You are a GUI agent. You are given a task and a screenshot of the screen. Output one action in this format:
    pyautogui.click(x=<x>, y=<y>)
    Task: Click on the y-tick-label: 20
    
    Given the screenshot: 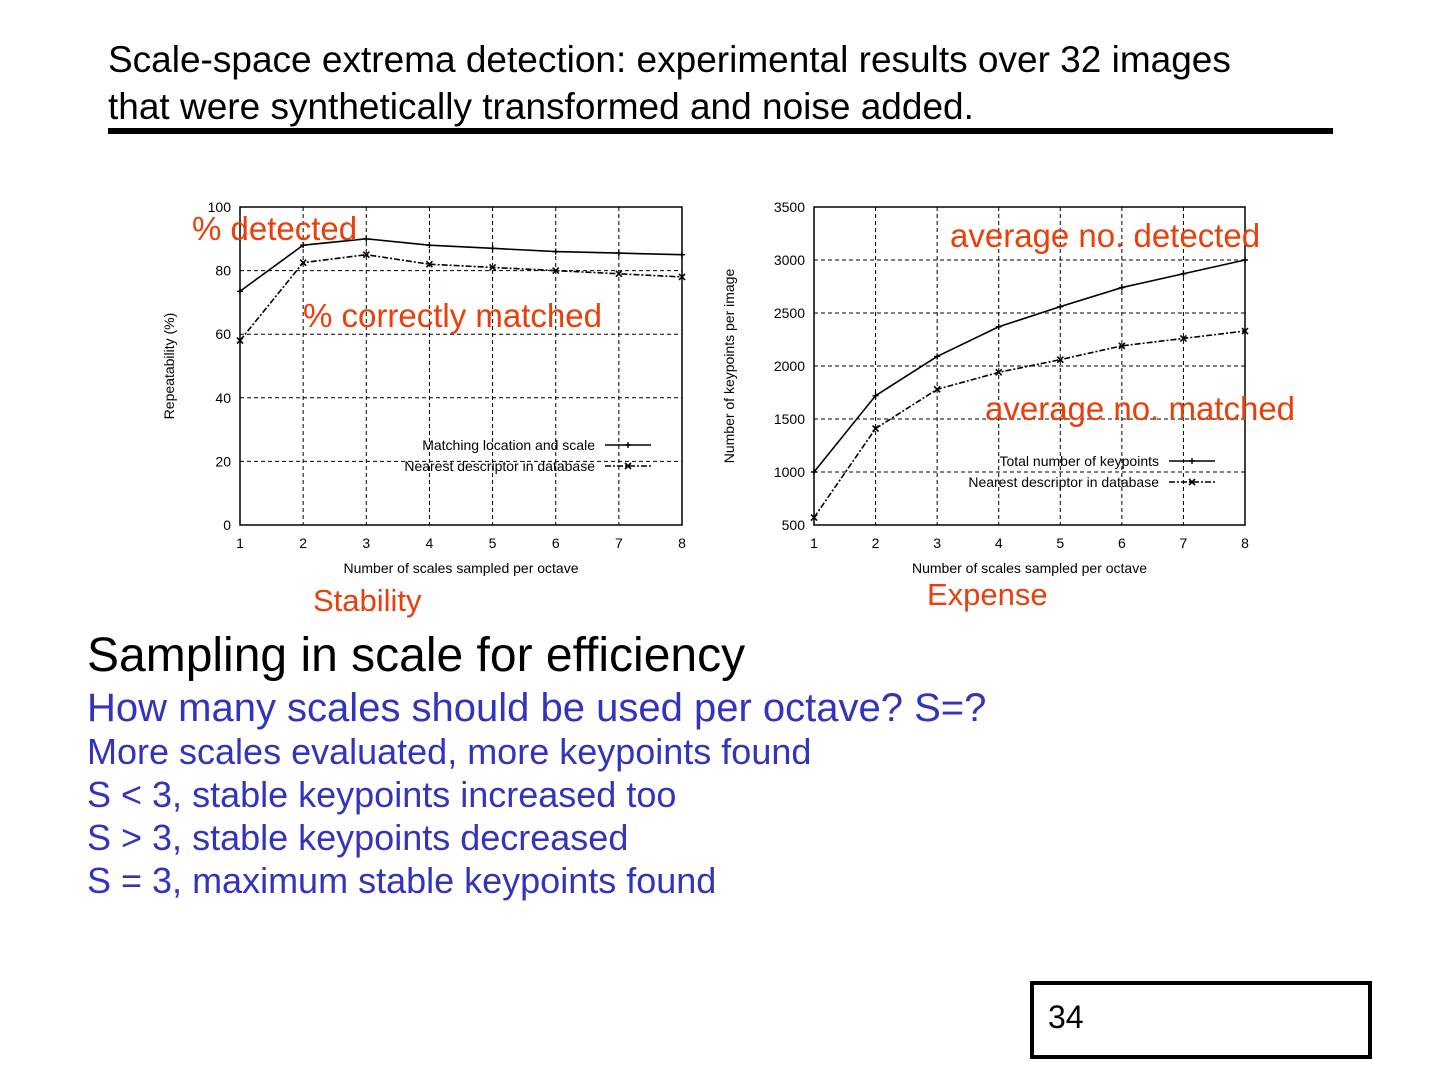 What is the action you would take?
    pyautogui.click(x=223, y=461)
    